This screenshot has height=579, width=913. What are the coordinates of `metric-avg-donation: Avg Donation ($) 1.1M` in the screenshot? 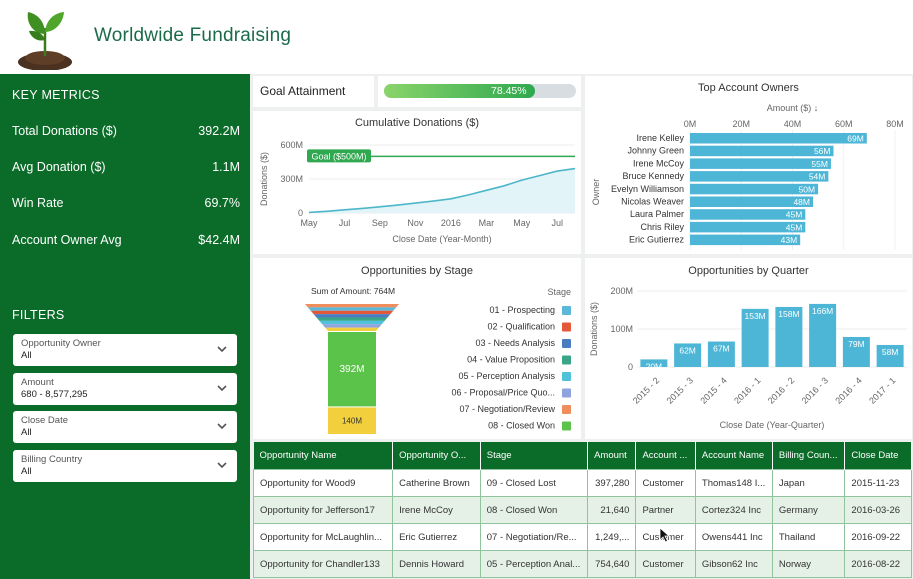 It's located at (126, 167).